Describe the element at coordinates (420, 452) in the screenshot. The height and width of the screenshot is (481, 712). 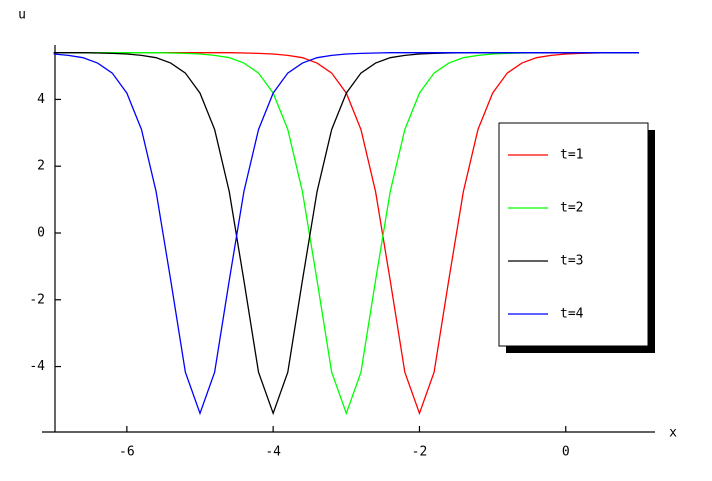
I see `x-tick-label: -2` at that location.